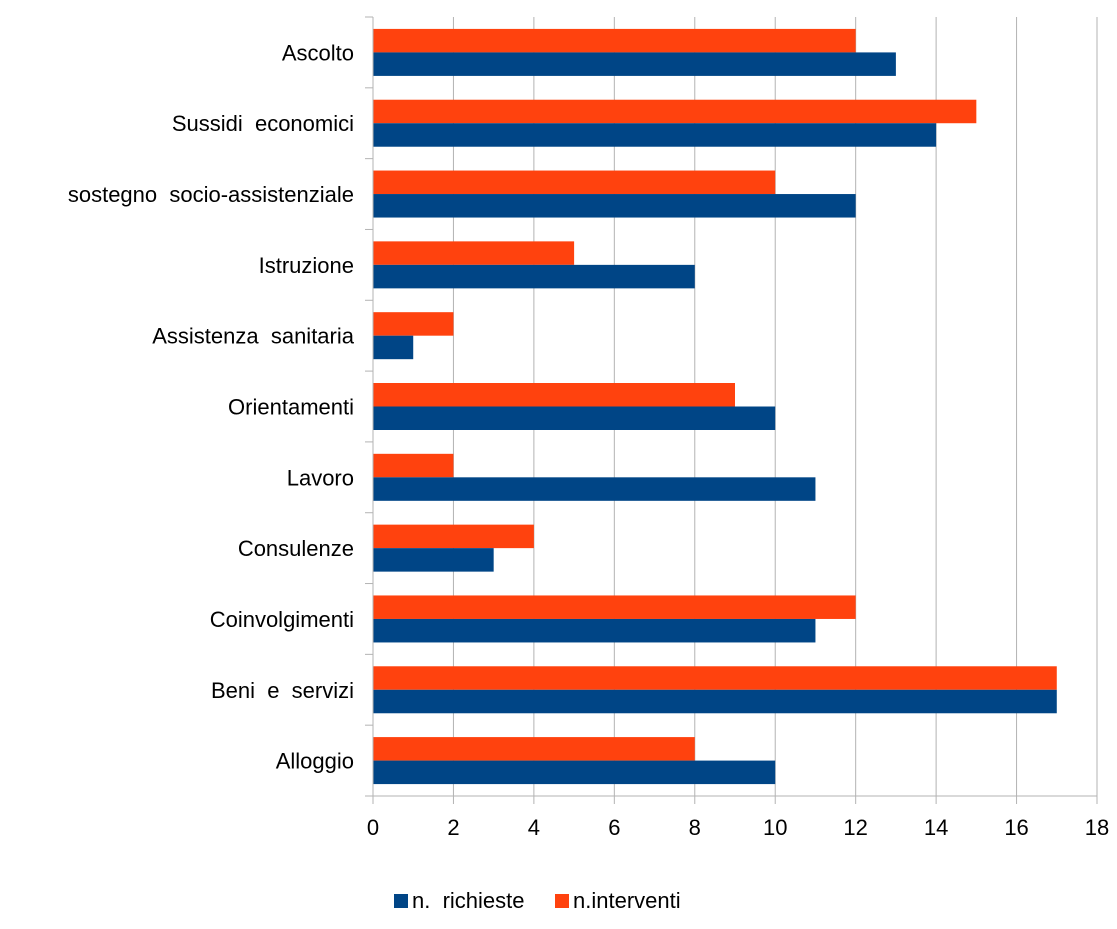 This screenshot has width=1117, height=929. What do you see at coordinates (627, 900) in the screenshot?
I see `legend-label-n-interventi: n.interventi` at bounding box center [627, 900].